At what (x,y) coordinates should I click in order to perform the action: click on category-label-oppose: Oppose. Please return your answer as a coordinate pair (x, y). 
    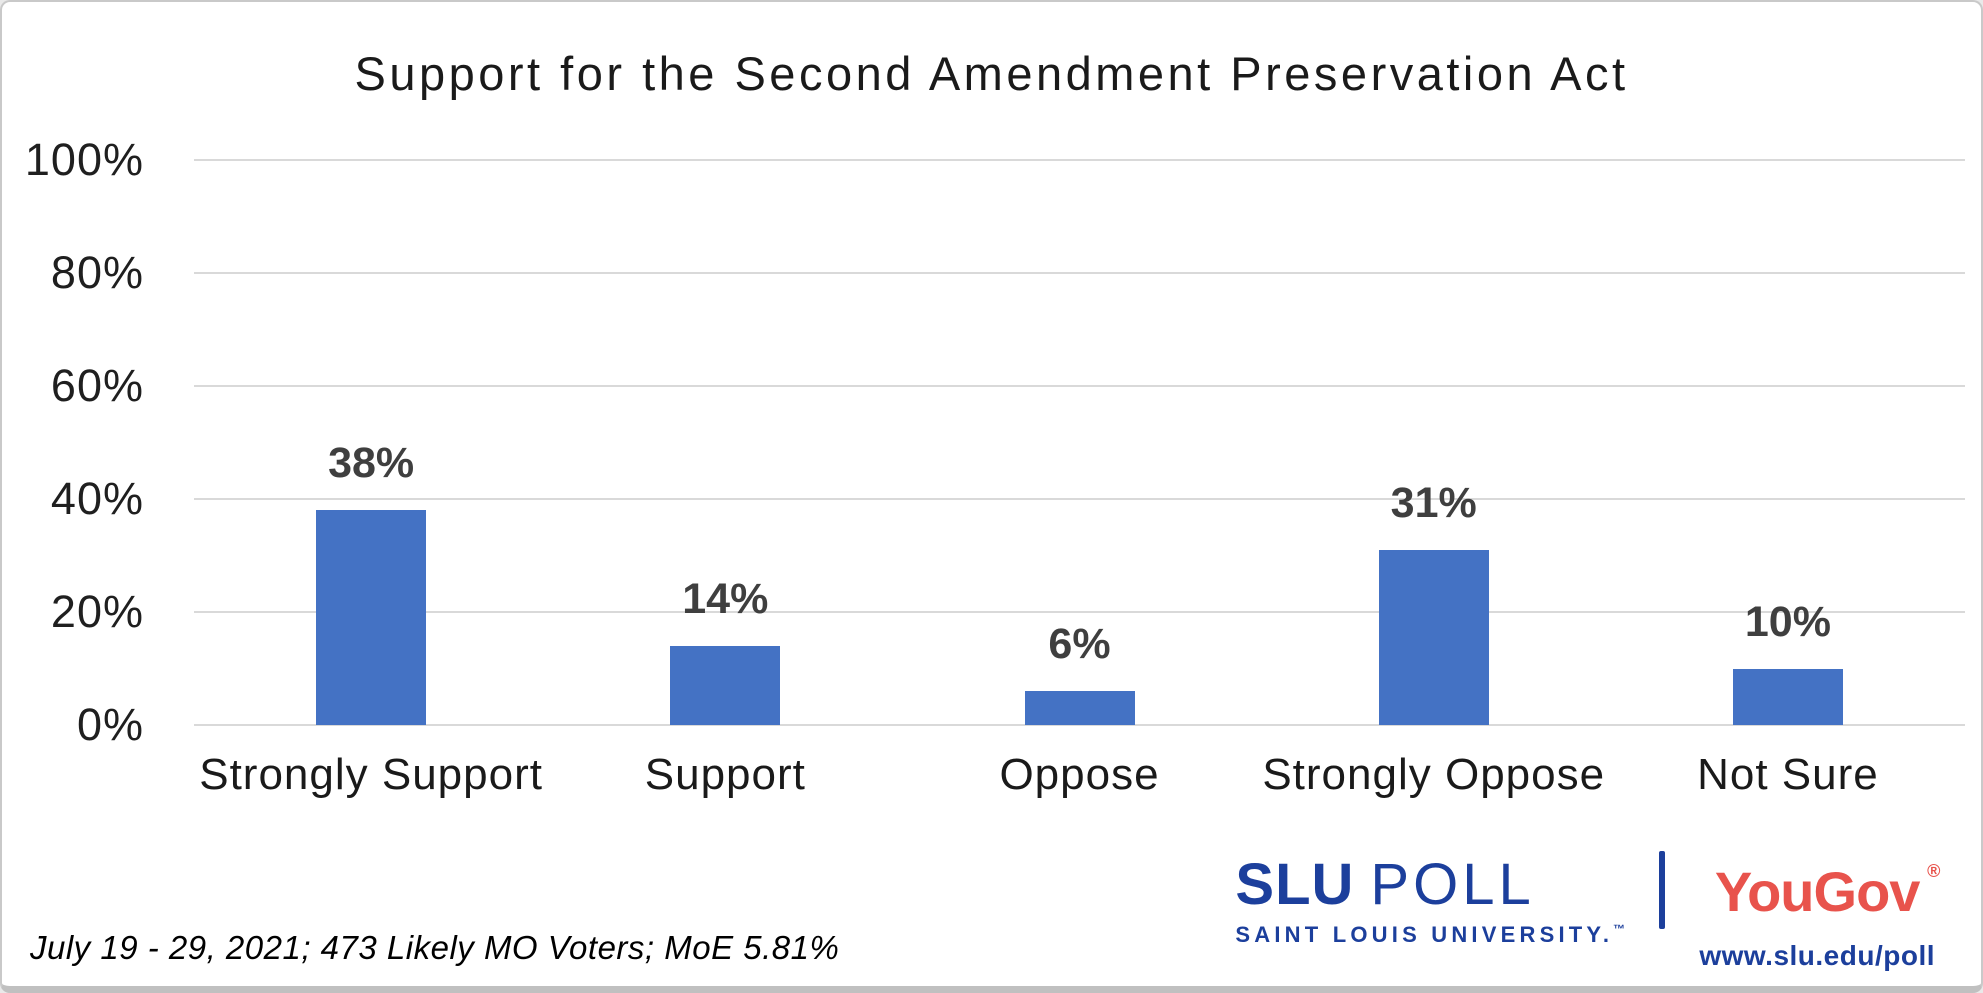
    Looking at the image, I should click on (1079, 774).